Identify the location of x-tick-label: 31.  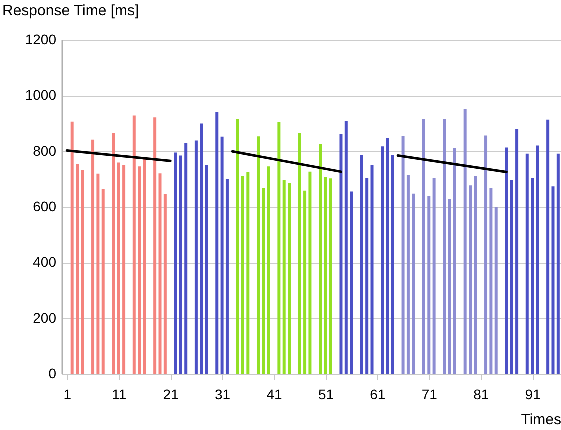
(223, 394).